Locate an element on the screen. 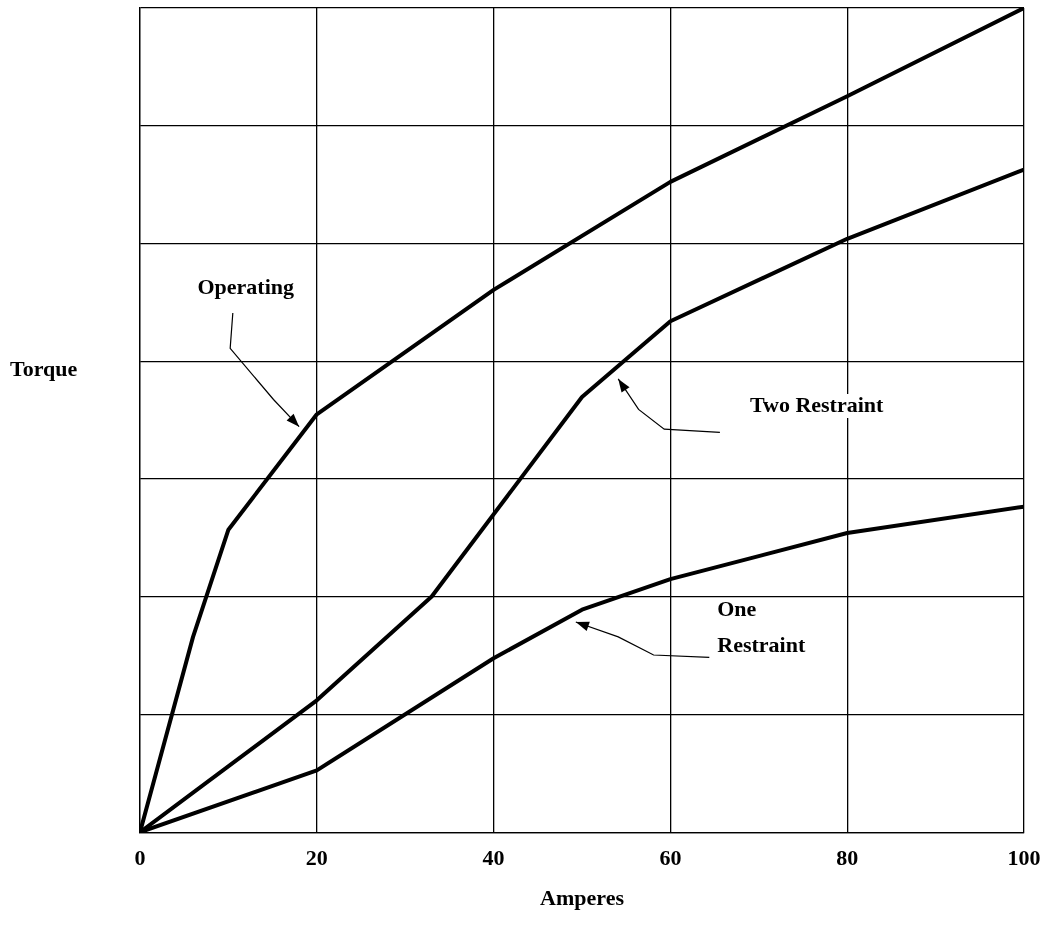 The width and height of the screenshot is (1062, 928). annotation: Two Restraint is located at coordinates (817, 404).